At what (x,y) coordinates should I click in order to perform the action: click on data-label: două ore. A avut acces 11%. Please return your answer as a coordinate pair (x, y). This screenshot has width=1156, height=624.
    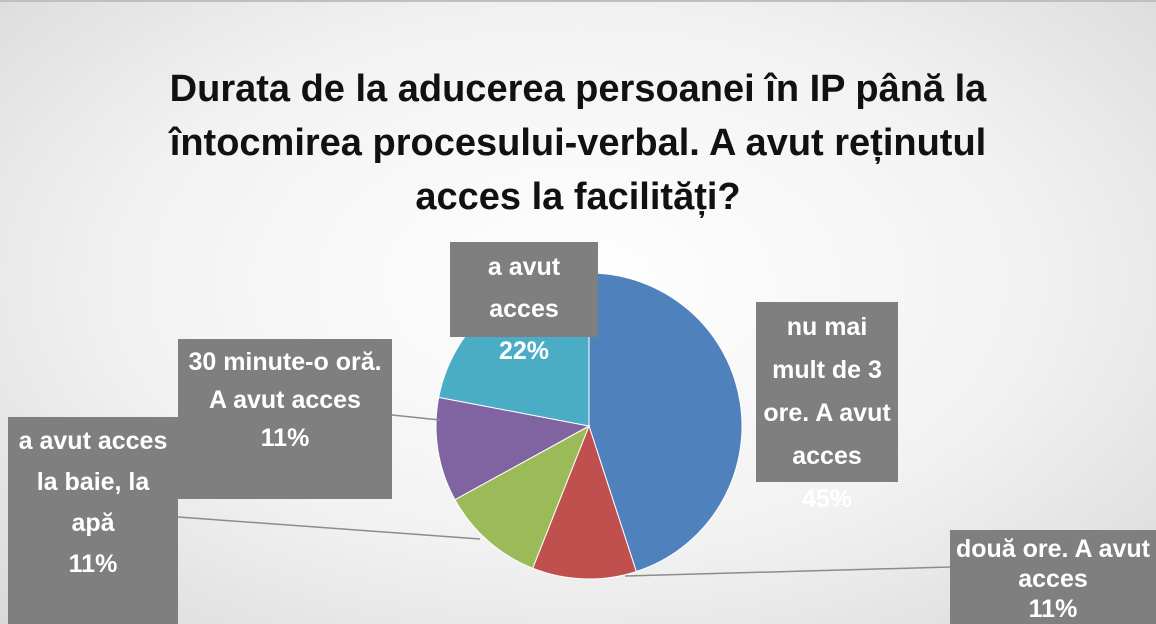
    Looking at the image, I should click on (1053, 577).